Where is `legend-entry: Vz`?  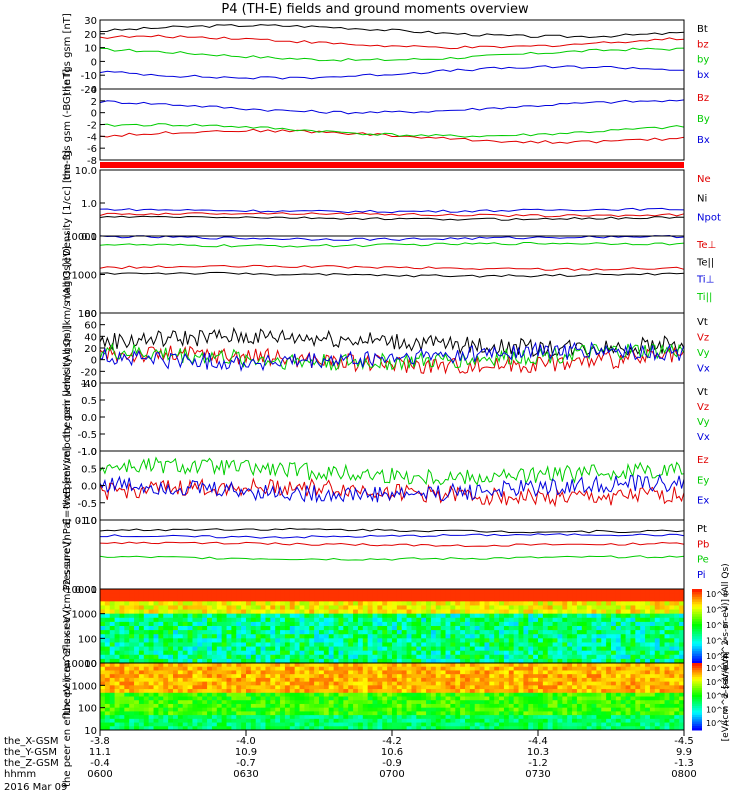 legend-entry: Vz is located at coordinates (703, 407).